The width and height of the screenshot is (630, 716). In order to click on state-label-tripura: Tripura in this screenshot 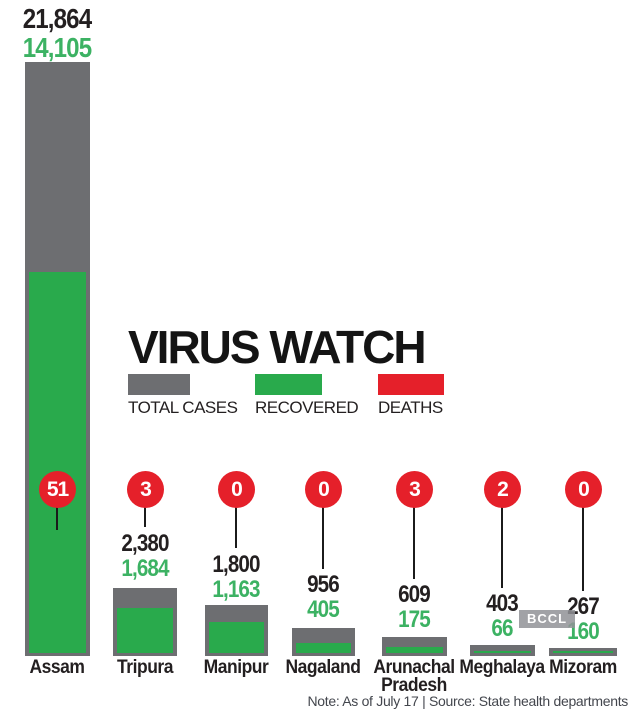, I will do `click(145, 667)`.